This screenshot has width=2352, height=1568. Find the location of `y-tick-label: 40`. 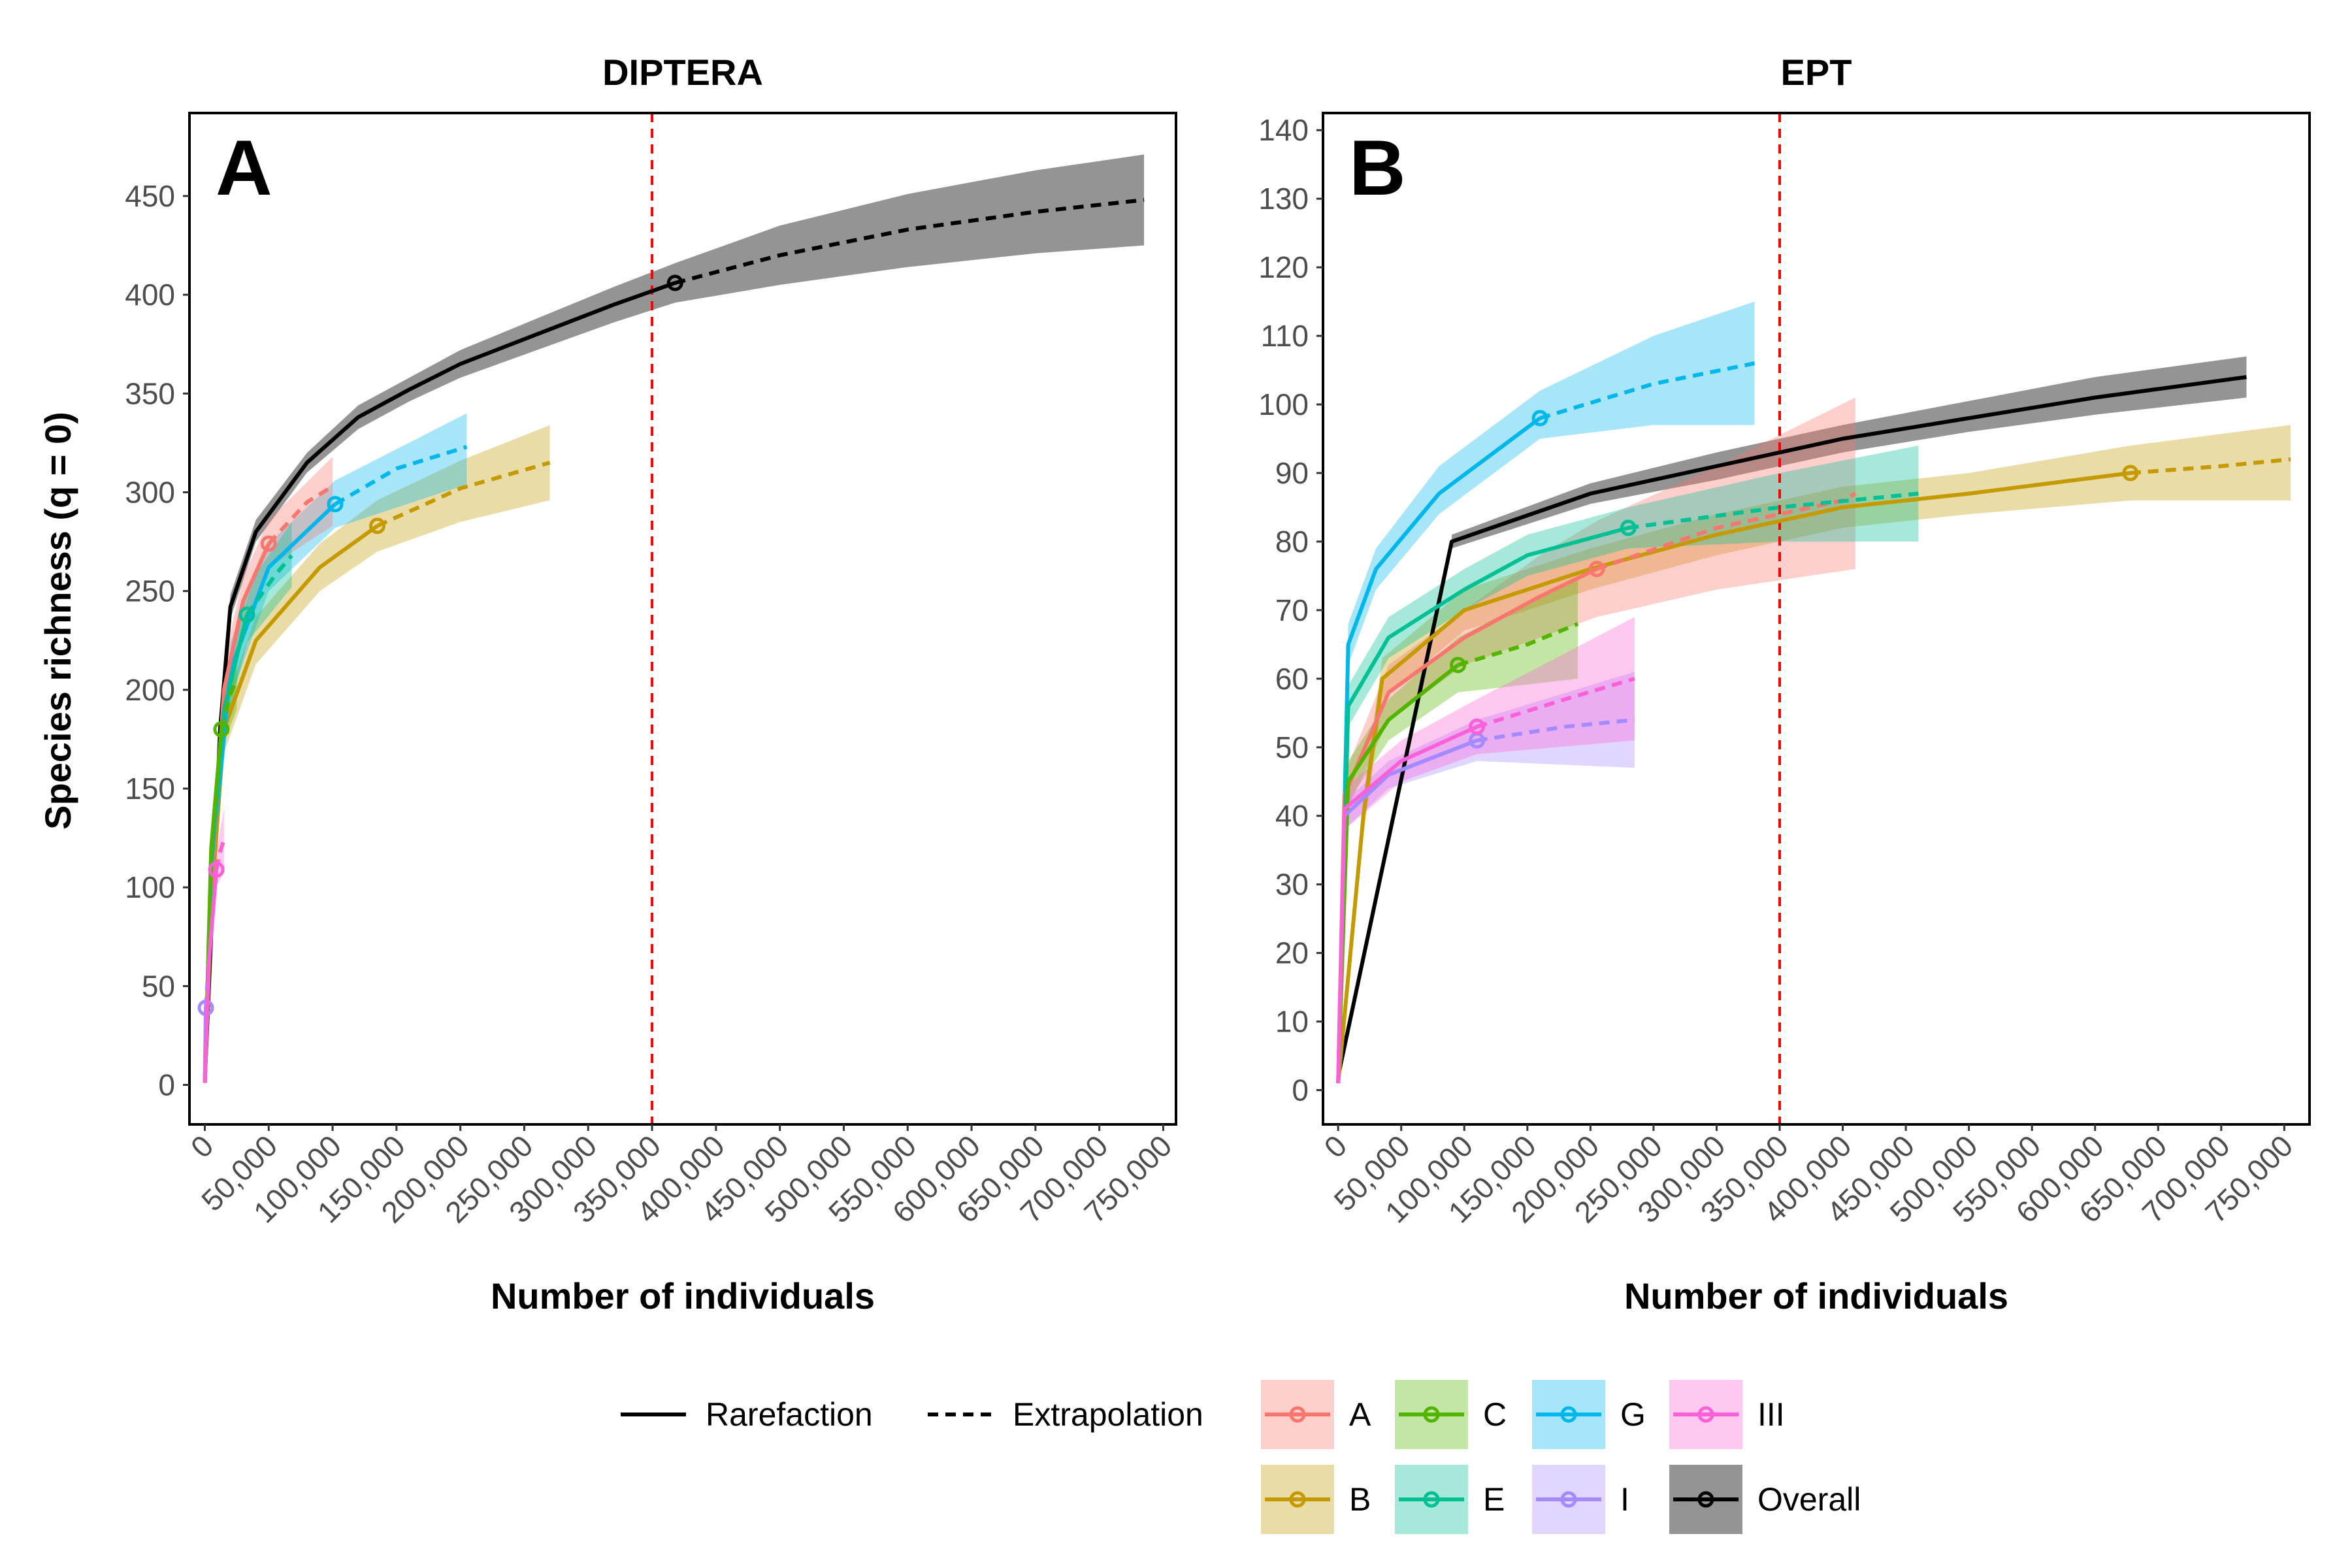

y-tick-label: 40 is located at coordinates (1292, 816).